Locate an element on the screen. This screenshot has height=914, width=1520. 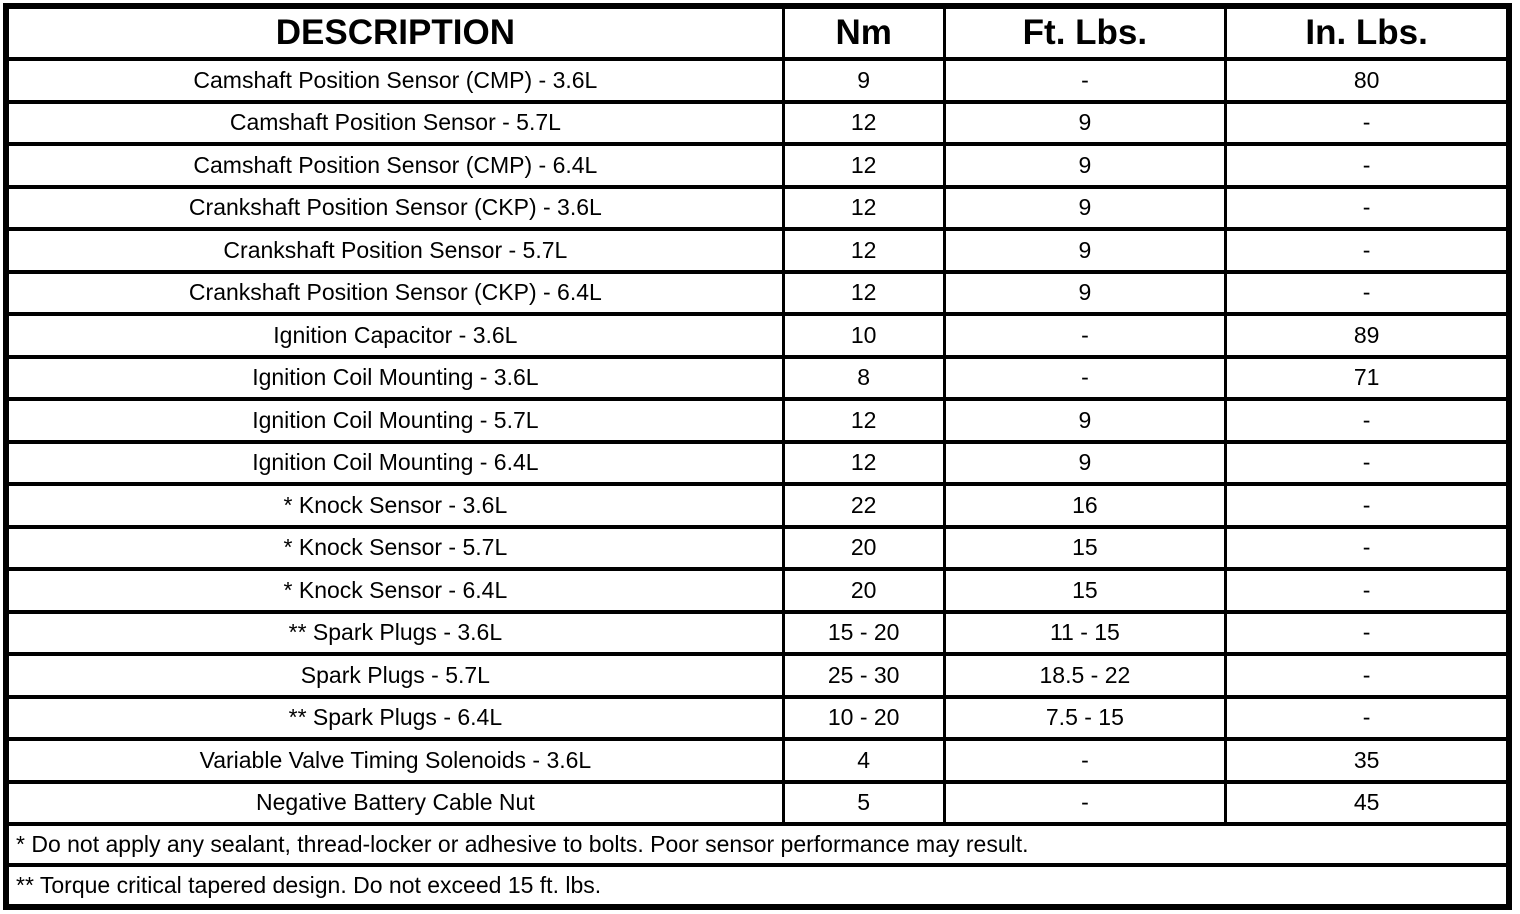
table-row: * Knock Sensor - 6.4L 20 15- is located at coordinates (757, 590).